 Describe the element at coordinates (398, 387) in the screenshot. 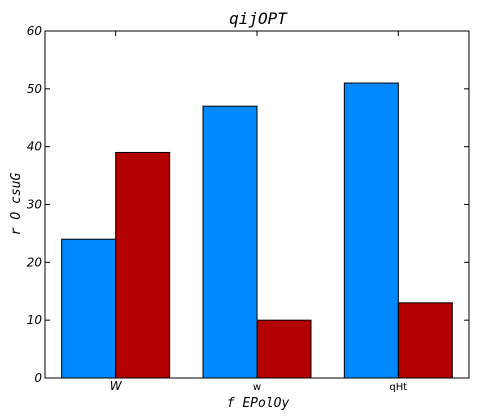

I see `x-tick-label: qHt` at that location.